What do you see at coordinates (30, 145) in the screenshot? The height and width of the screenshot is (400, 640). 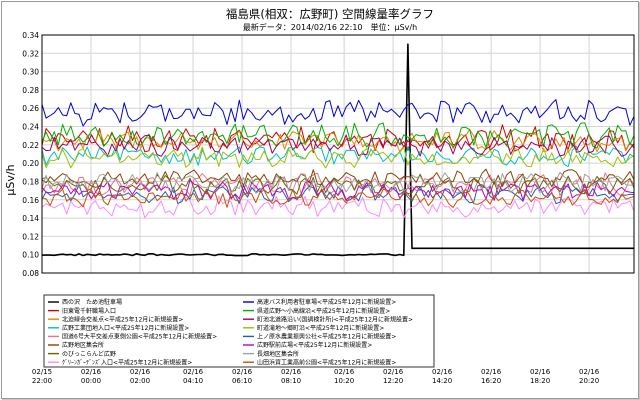 I see `y-tick-label: 0.22` at bounding box center [30, 145].